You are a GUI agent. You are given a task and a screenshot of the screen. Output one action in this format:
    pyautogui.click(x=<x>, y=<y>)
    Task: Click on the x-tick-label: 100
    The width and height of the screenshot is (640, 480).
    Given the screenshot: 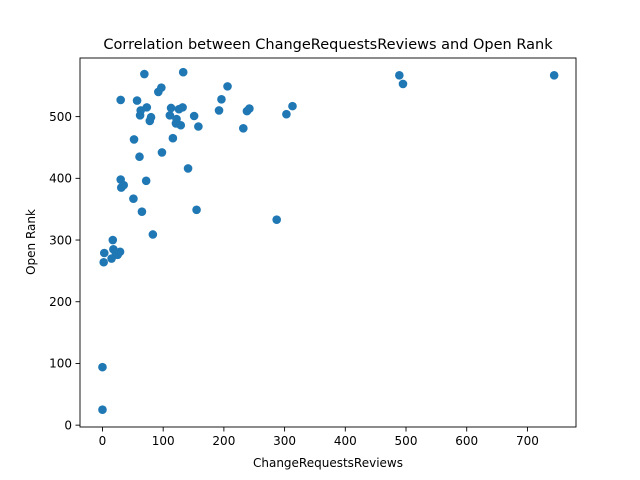 What is the action you would take?
    pyautogui.click(x=163, y=441)
    